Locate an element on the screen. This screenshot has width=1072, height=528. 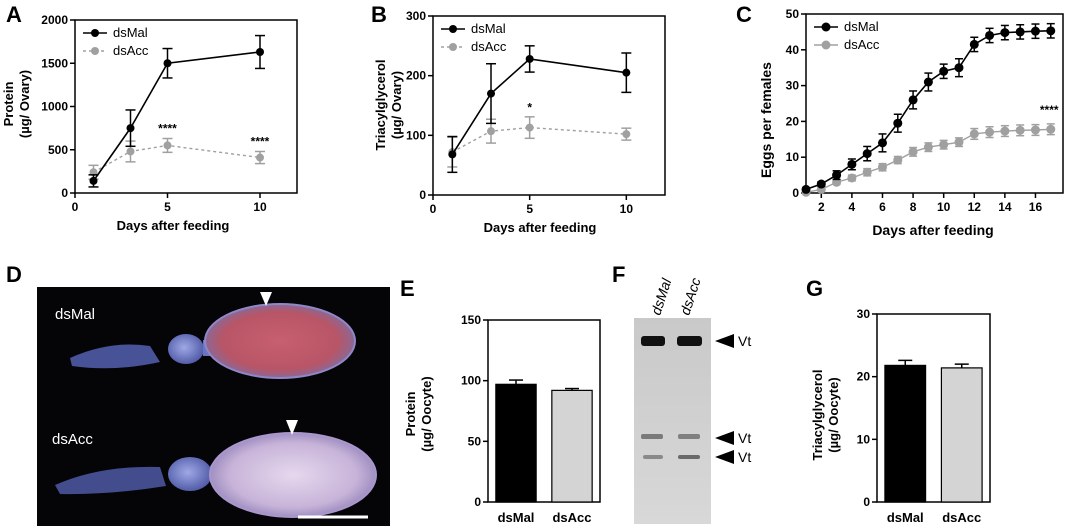
chart-b-xlabel: Days after feeding is located at coordinates (540, 227).